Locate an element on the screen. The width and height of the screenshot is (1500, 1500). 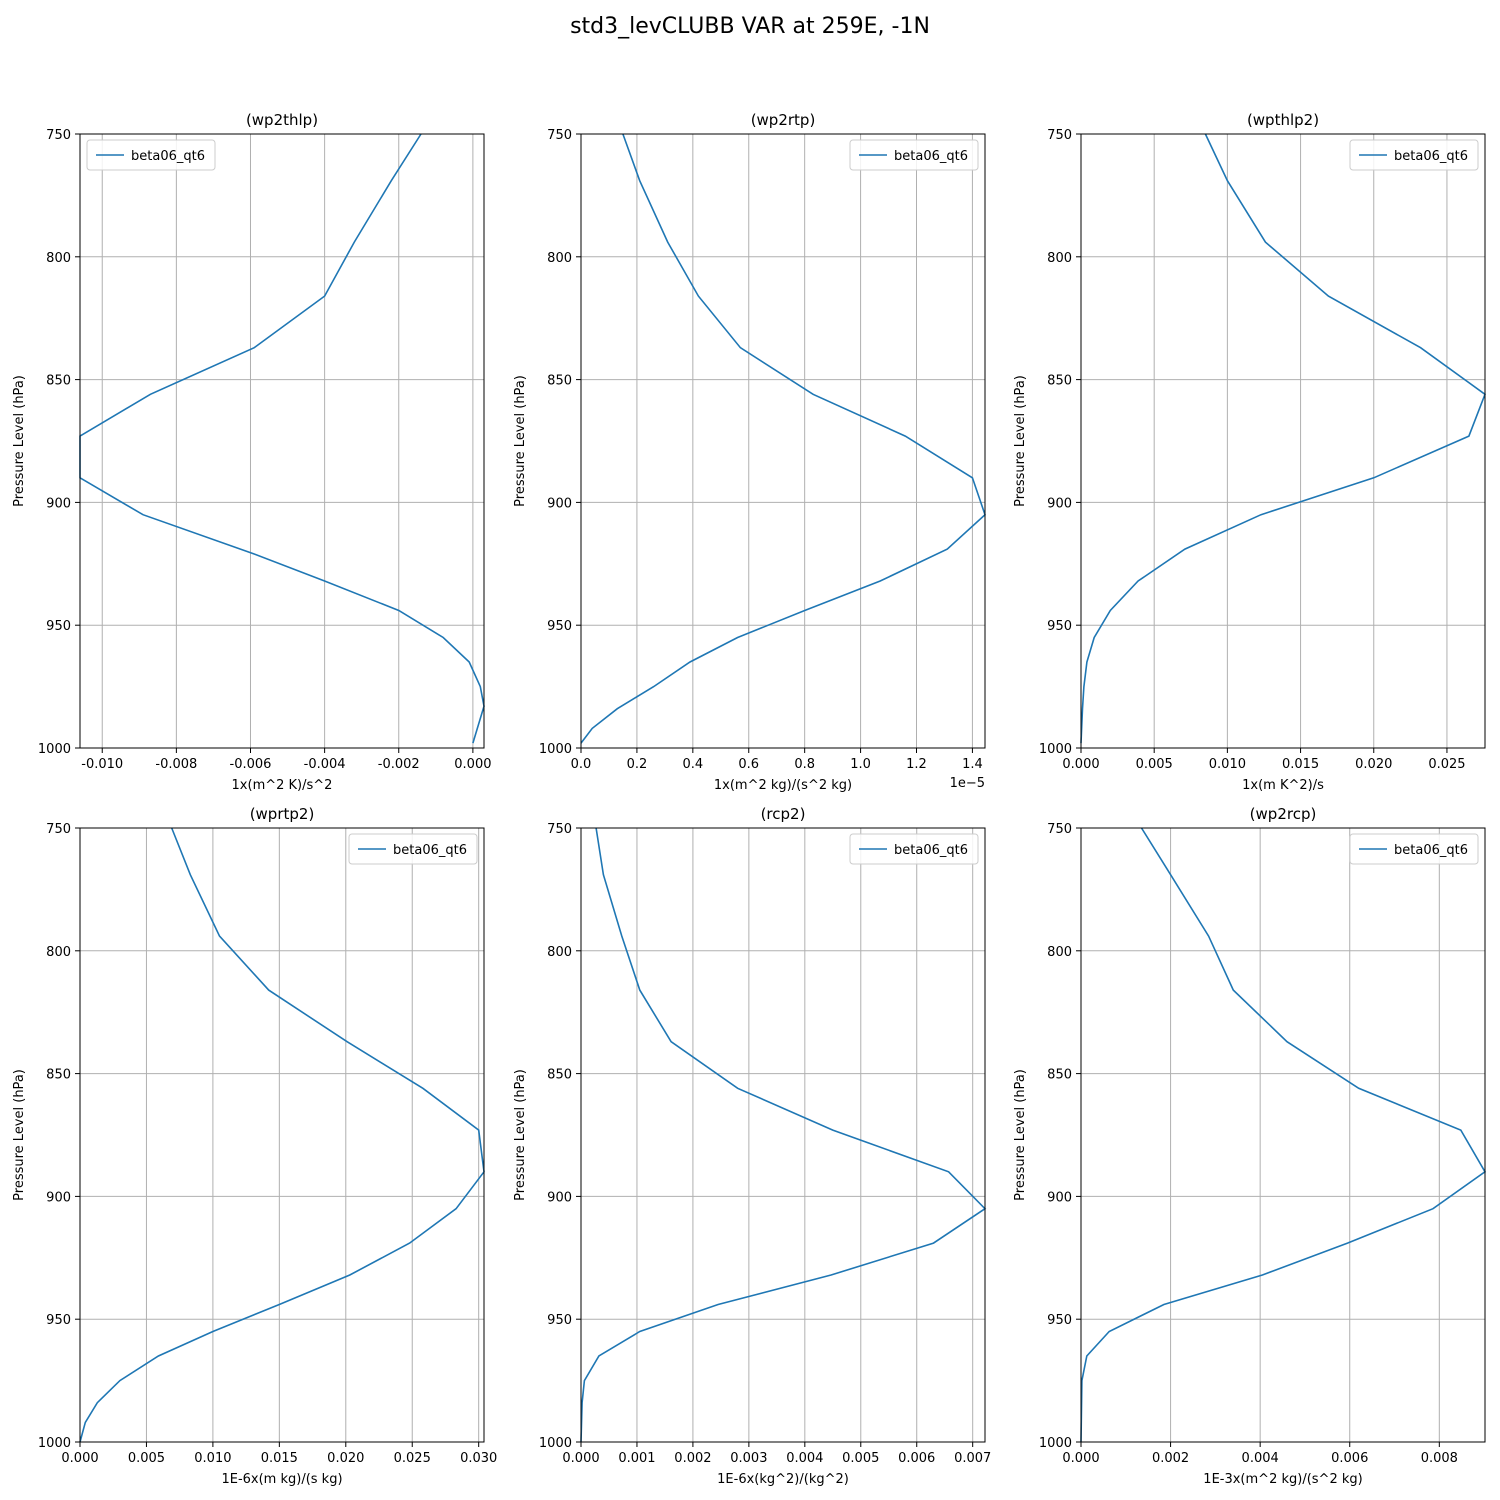
x-tick-label: 1.0 is located at coordinates (860, 764).